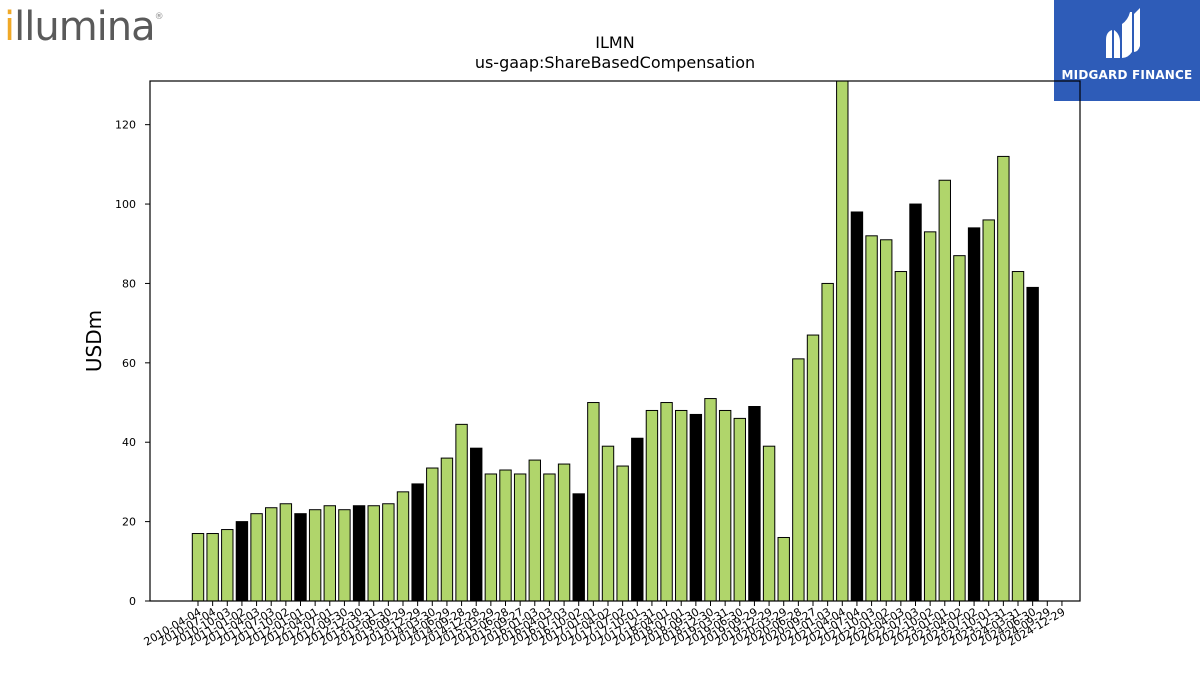 The height and width of the screenshot is (675, 1200). Describe the element at coordinates (125, 204) in the screenshot. I see `y-tick-label: 100` at that location.